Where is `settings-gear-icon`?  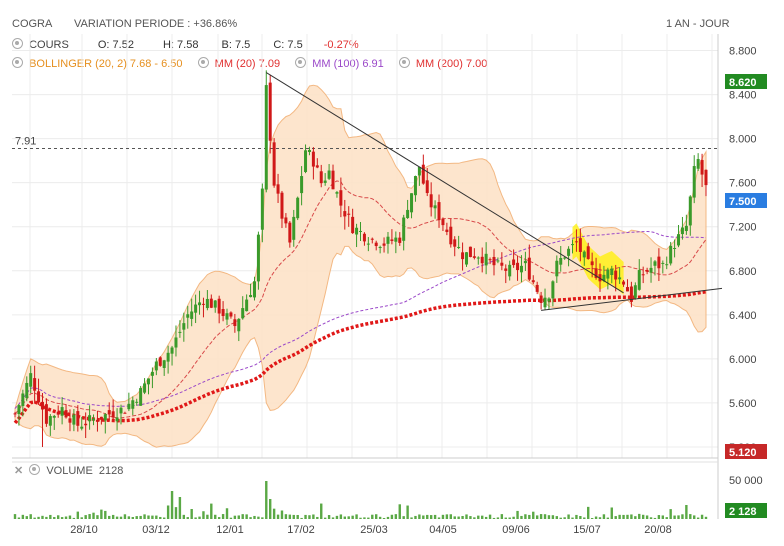 settings-gear-icon is located at coordinates (17, 43).